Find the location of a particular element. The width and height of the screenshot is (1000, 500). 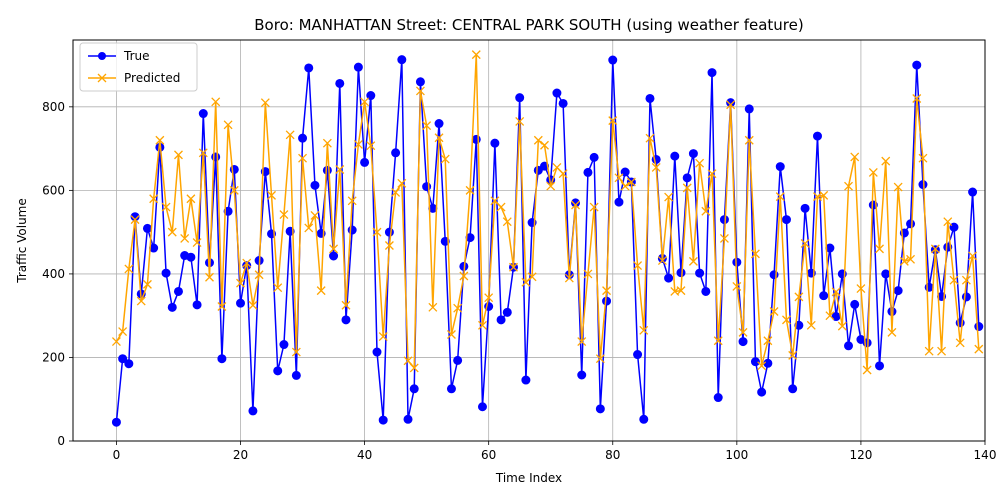

y-tick-label: 400 is located at coordinates (53, 274).